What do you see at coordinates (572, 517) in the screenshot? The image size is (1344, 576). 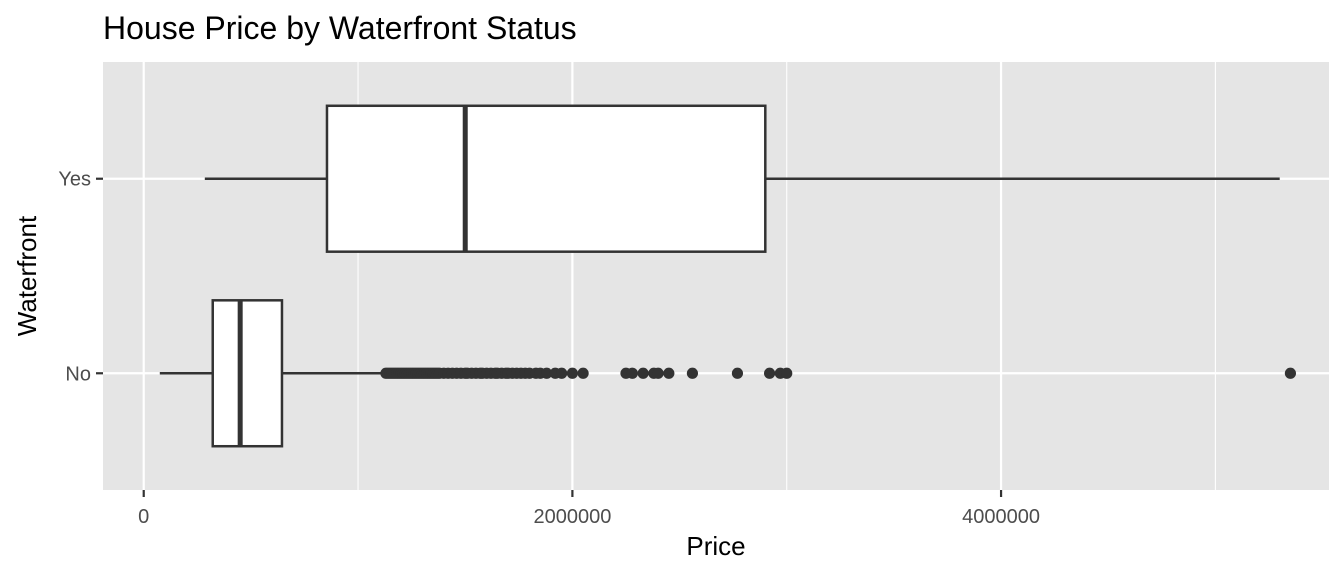 I see `x-tick-label: 2000000` at bounding box center [572, 517].